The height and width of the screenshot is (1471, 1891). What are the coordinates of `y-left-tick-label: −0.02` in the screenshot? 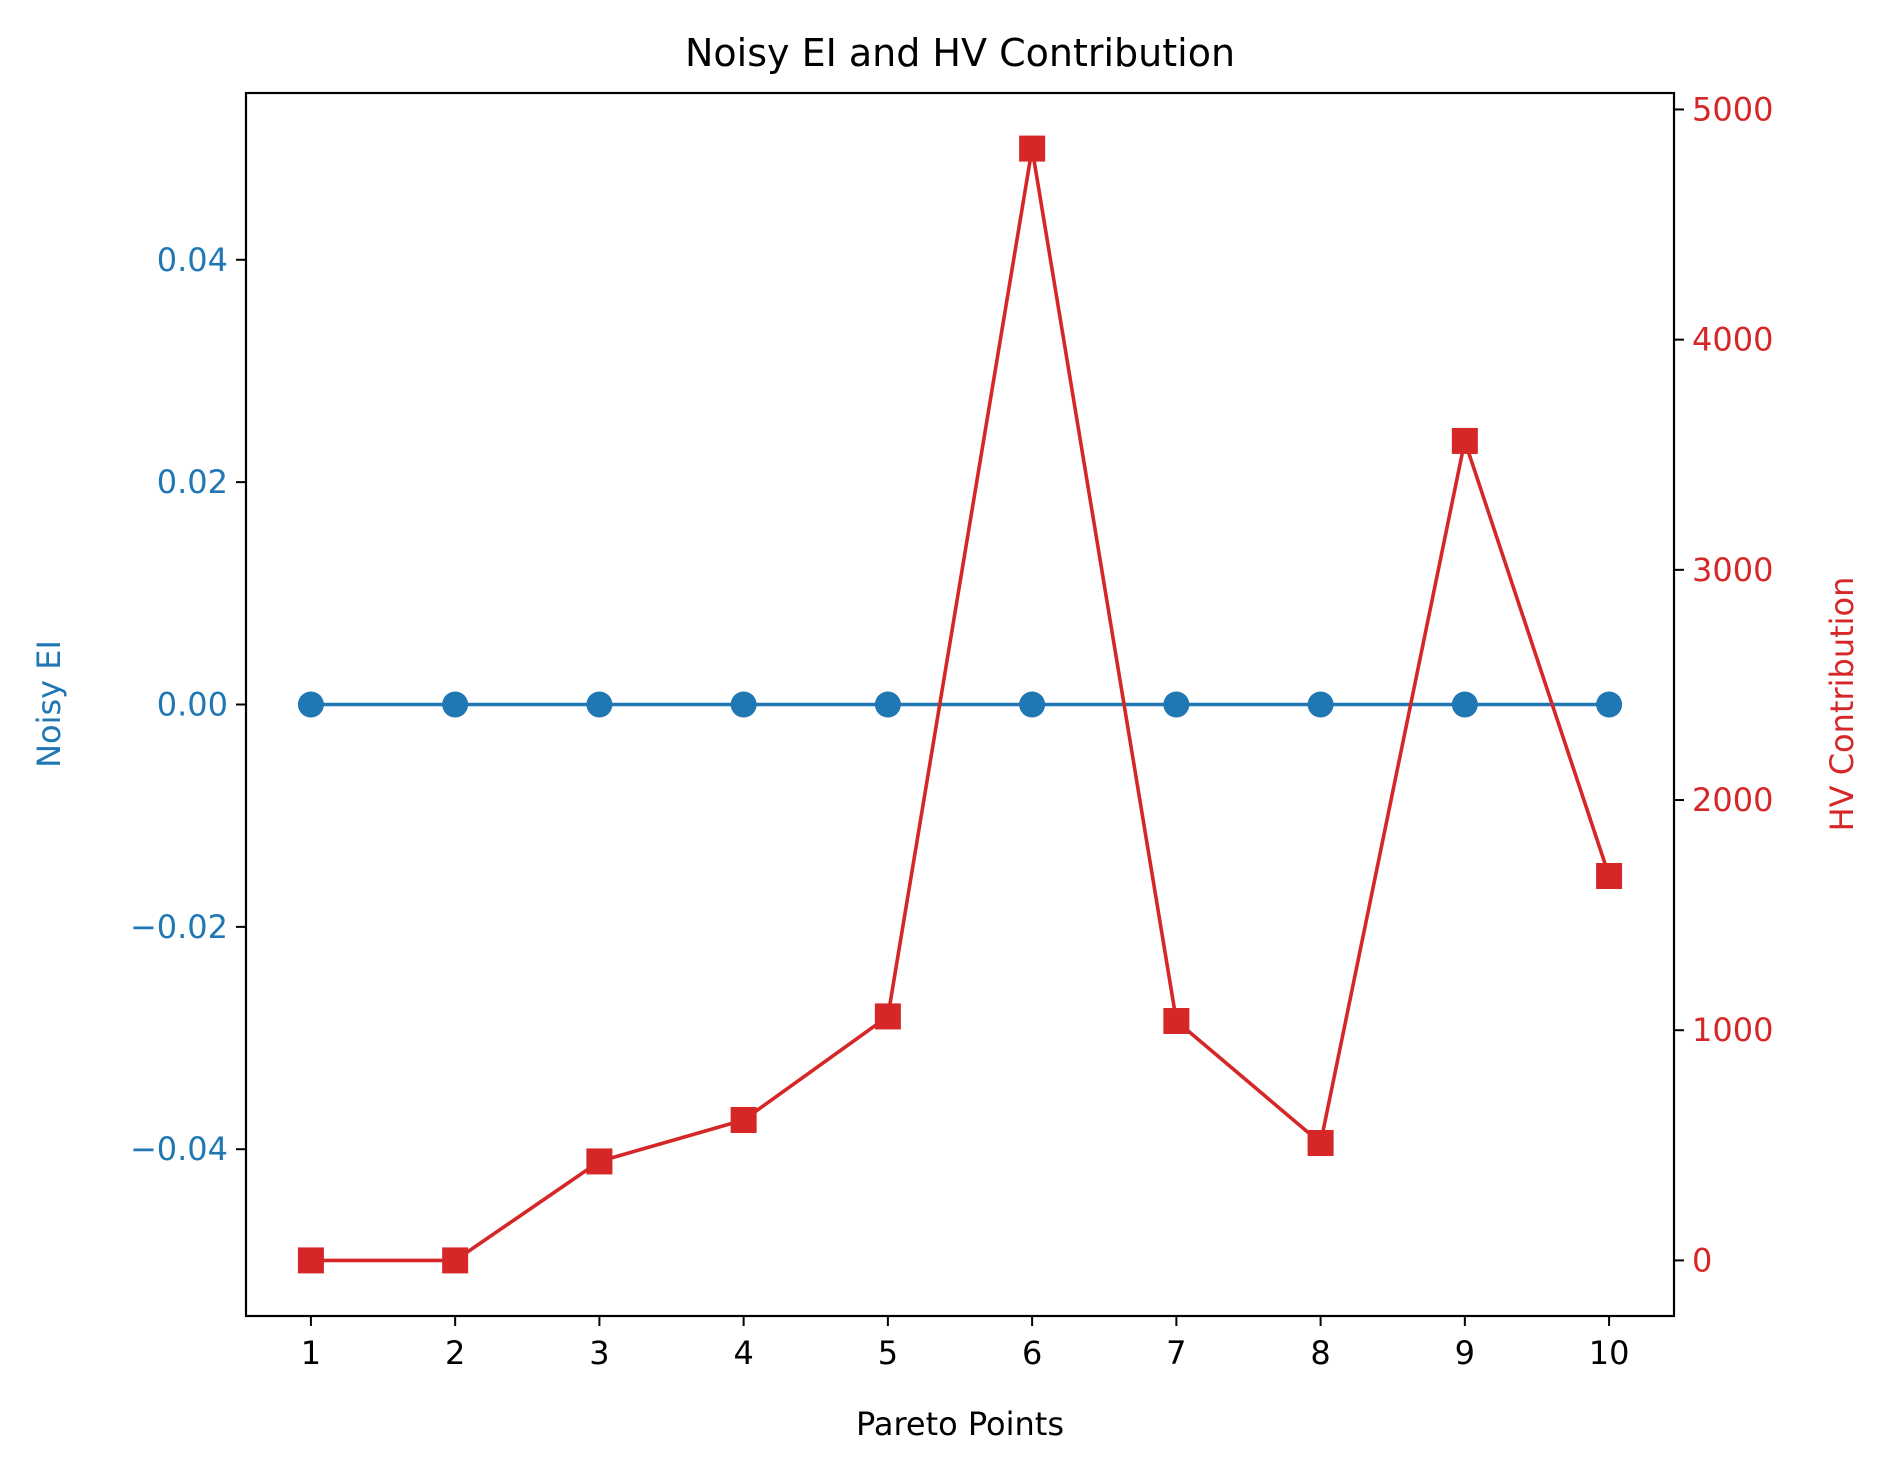 It's located at (179, 927).